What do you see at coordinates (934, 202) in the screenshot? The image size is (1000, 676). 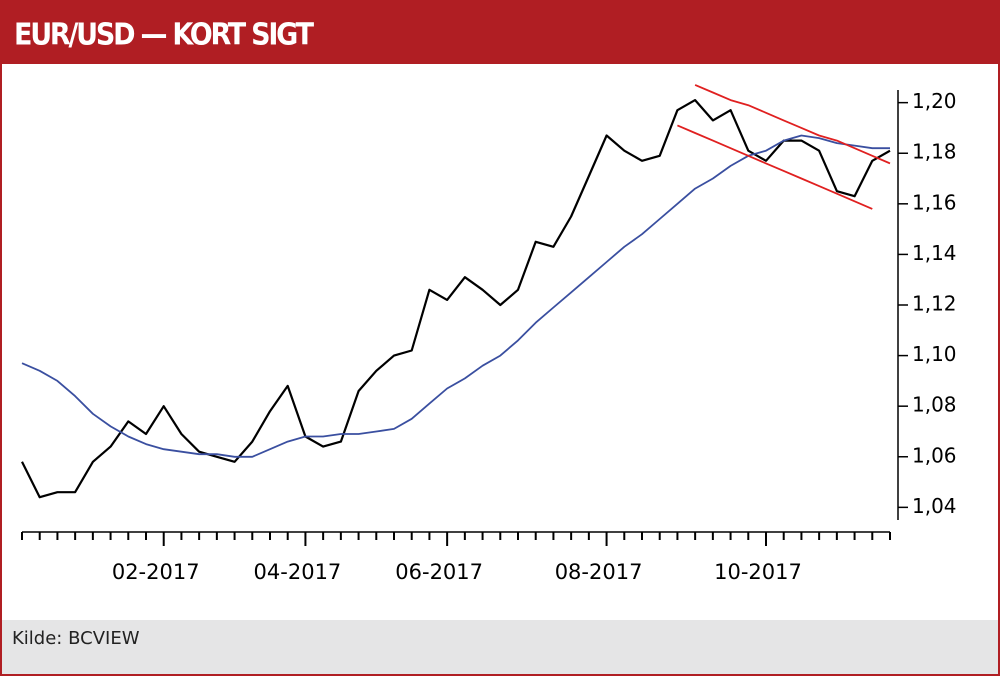 I see `y-tick-label: 1,16` at bounding box center [934, 202].